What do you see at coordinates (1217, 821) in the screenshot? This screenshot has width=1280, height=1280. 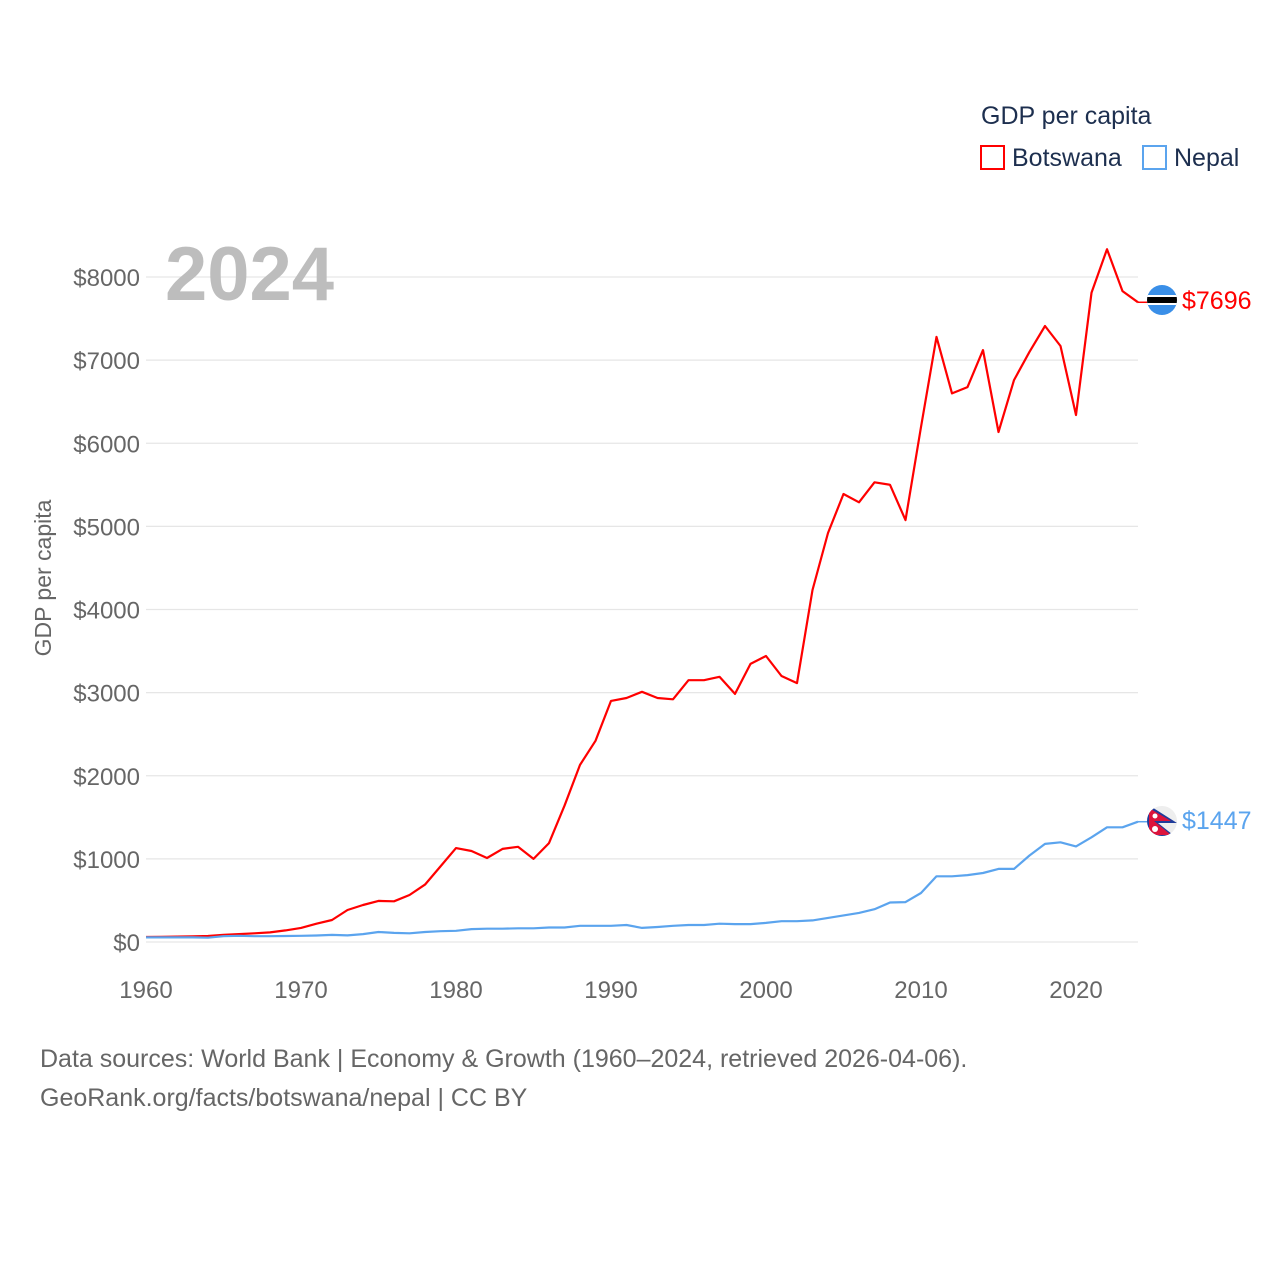 I see `nepal-end-value: $1447` at bounding box center [1217, 821].